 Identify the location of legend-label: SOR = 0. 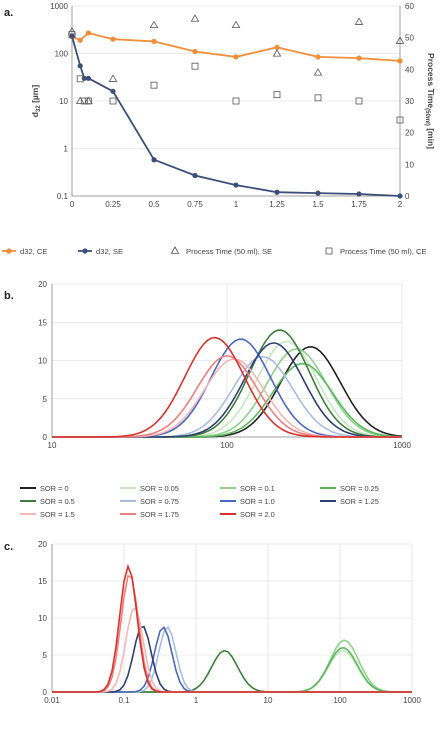
(54, 488).